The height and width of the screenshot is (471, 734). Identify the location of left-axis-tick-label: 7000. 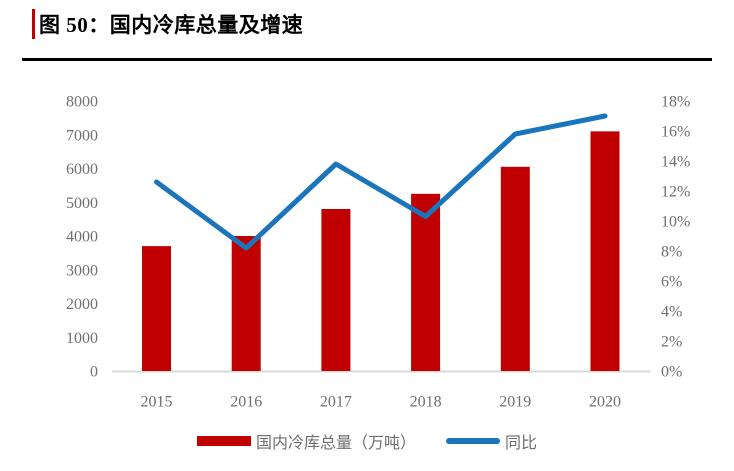
(82, 135).